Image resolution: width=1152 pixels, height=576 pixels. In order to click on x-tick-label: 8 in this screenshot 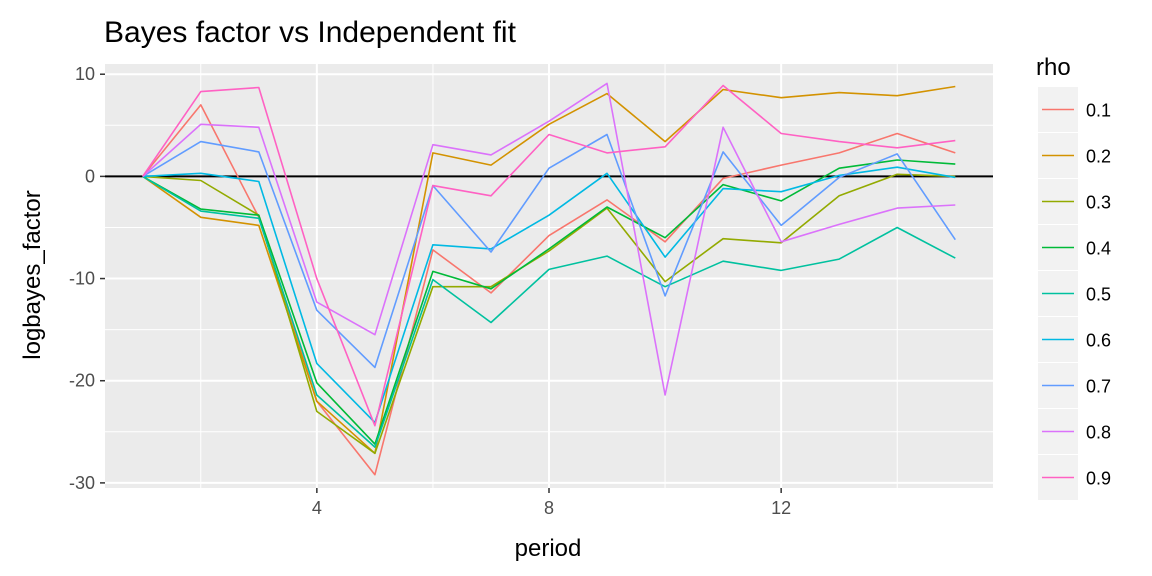, I will do `click(549, 508)`.